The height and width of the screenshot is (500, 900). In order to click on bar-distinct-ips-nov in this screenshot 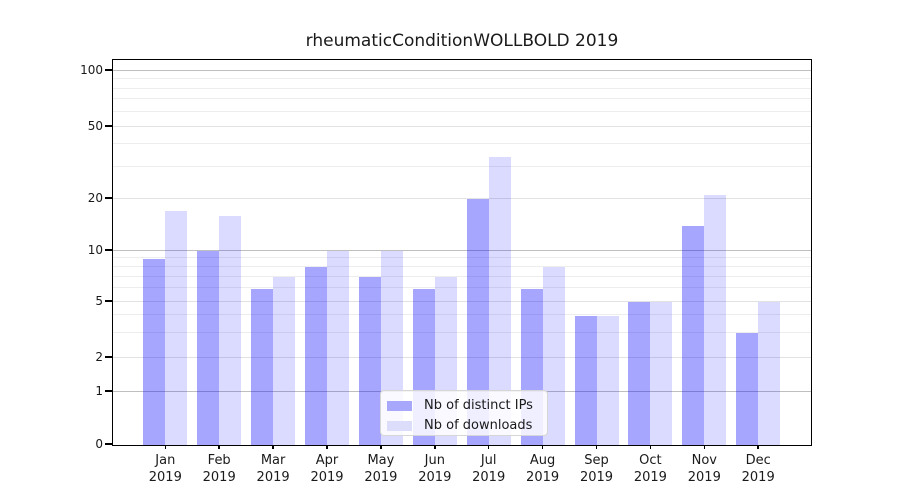, I will do `click(693, 335)`.